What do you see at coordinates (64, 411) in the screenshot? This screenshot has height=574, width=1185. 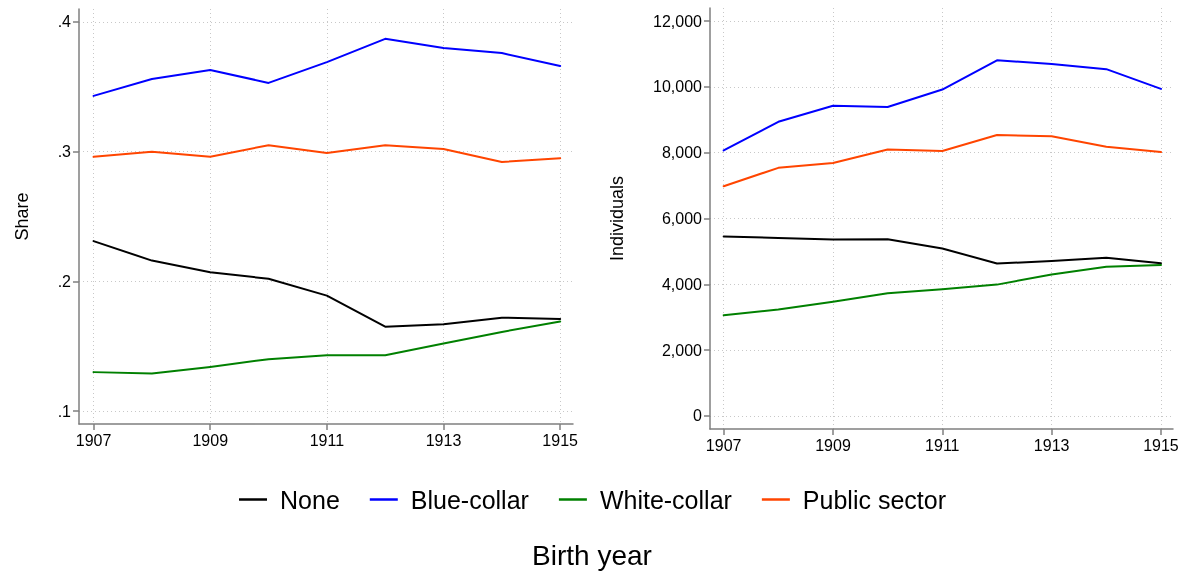 I see `y-tick-label: .1` at bounding box center [64, 411].